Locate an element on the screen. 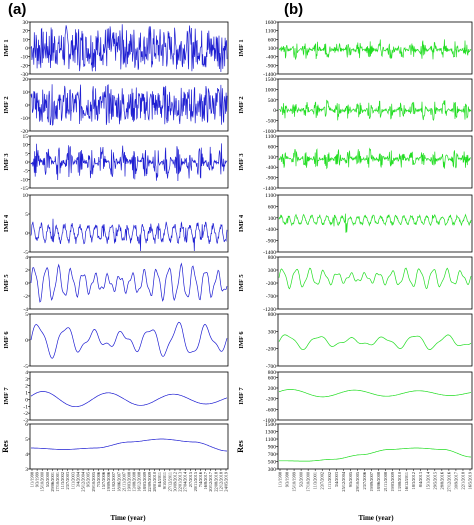 The height and width of the screenshot is (525, 474). x-tick-label: 23/7/2003 is located at coordinates (67, 480).